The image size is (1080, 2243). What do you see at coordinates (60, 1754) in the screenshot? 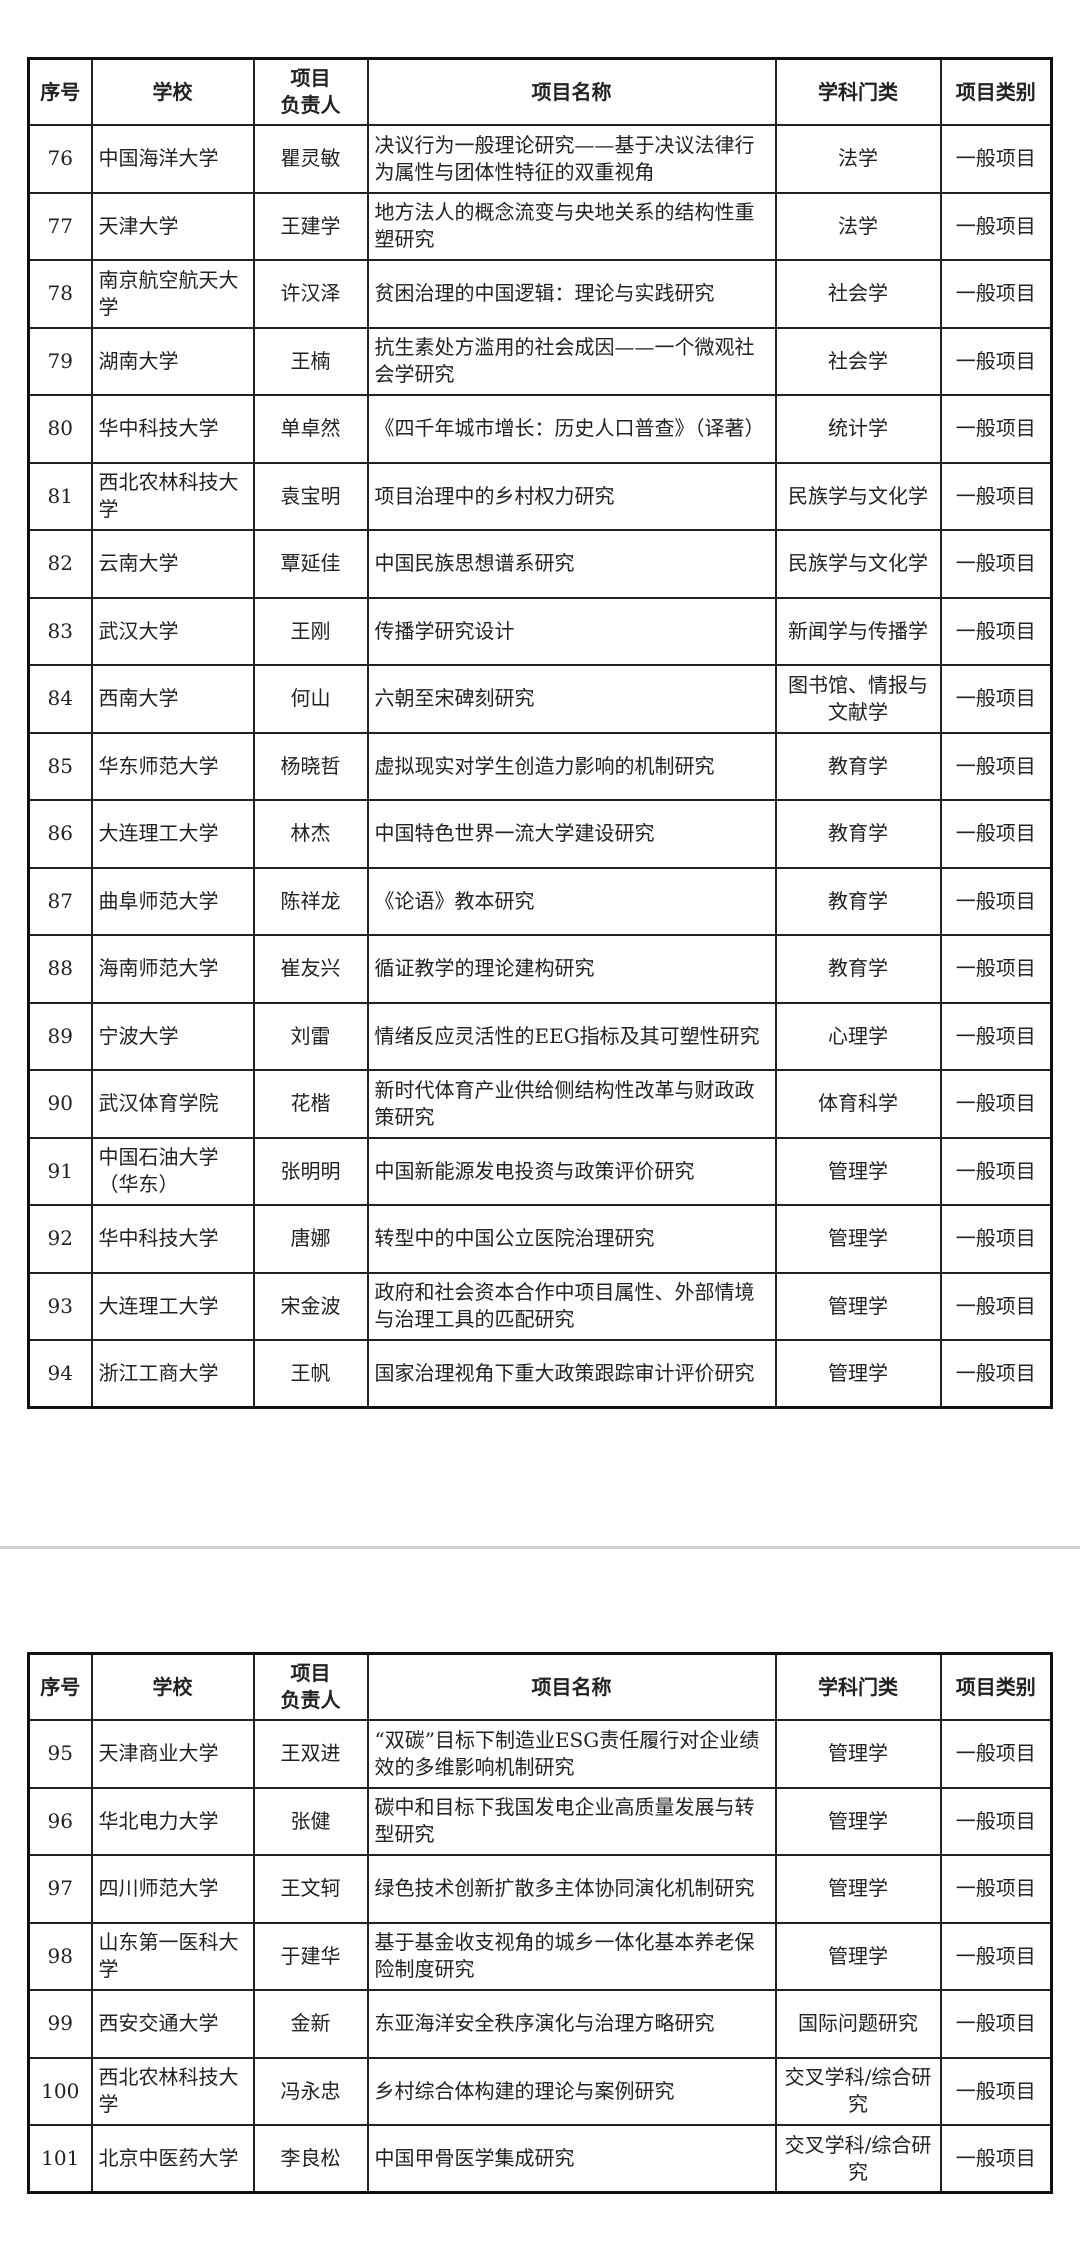
I see `cell-number: 95` at bounding box center [60, 1754].